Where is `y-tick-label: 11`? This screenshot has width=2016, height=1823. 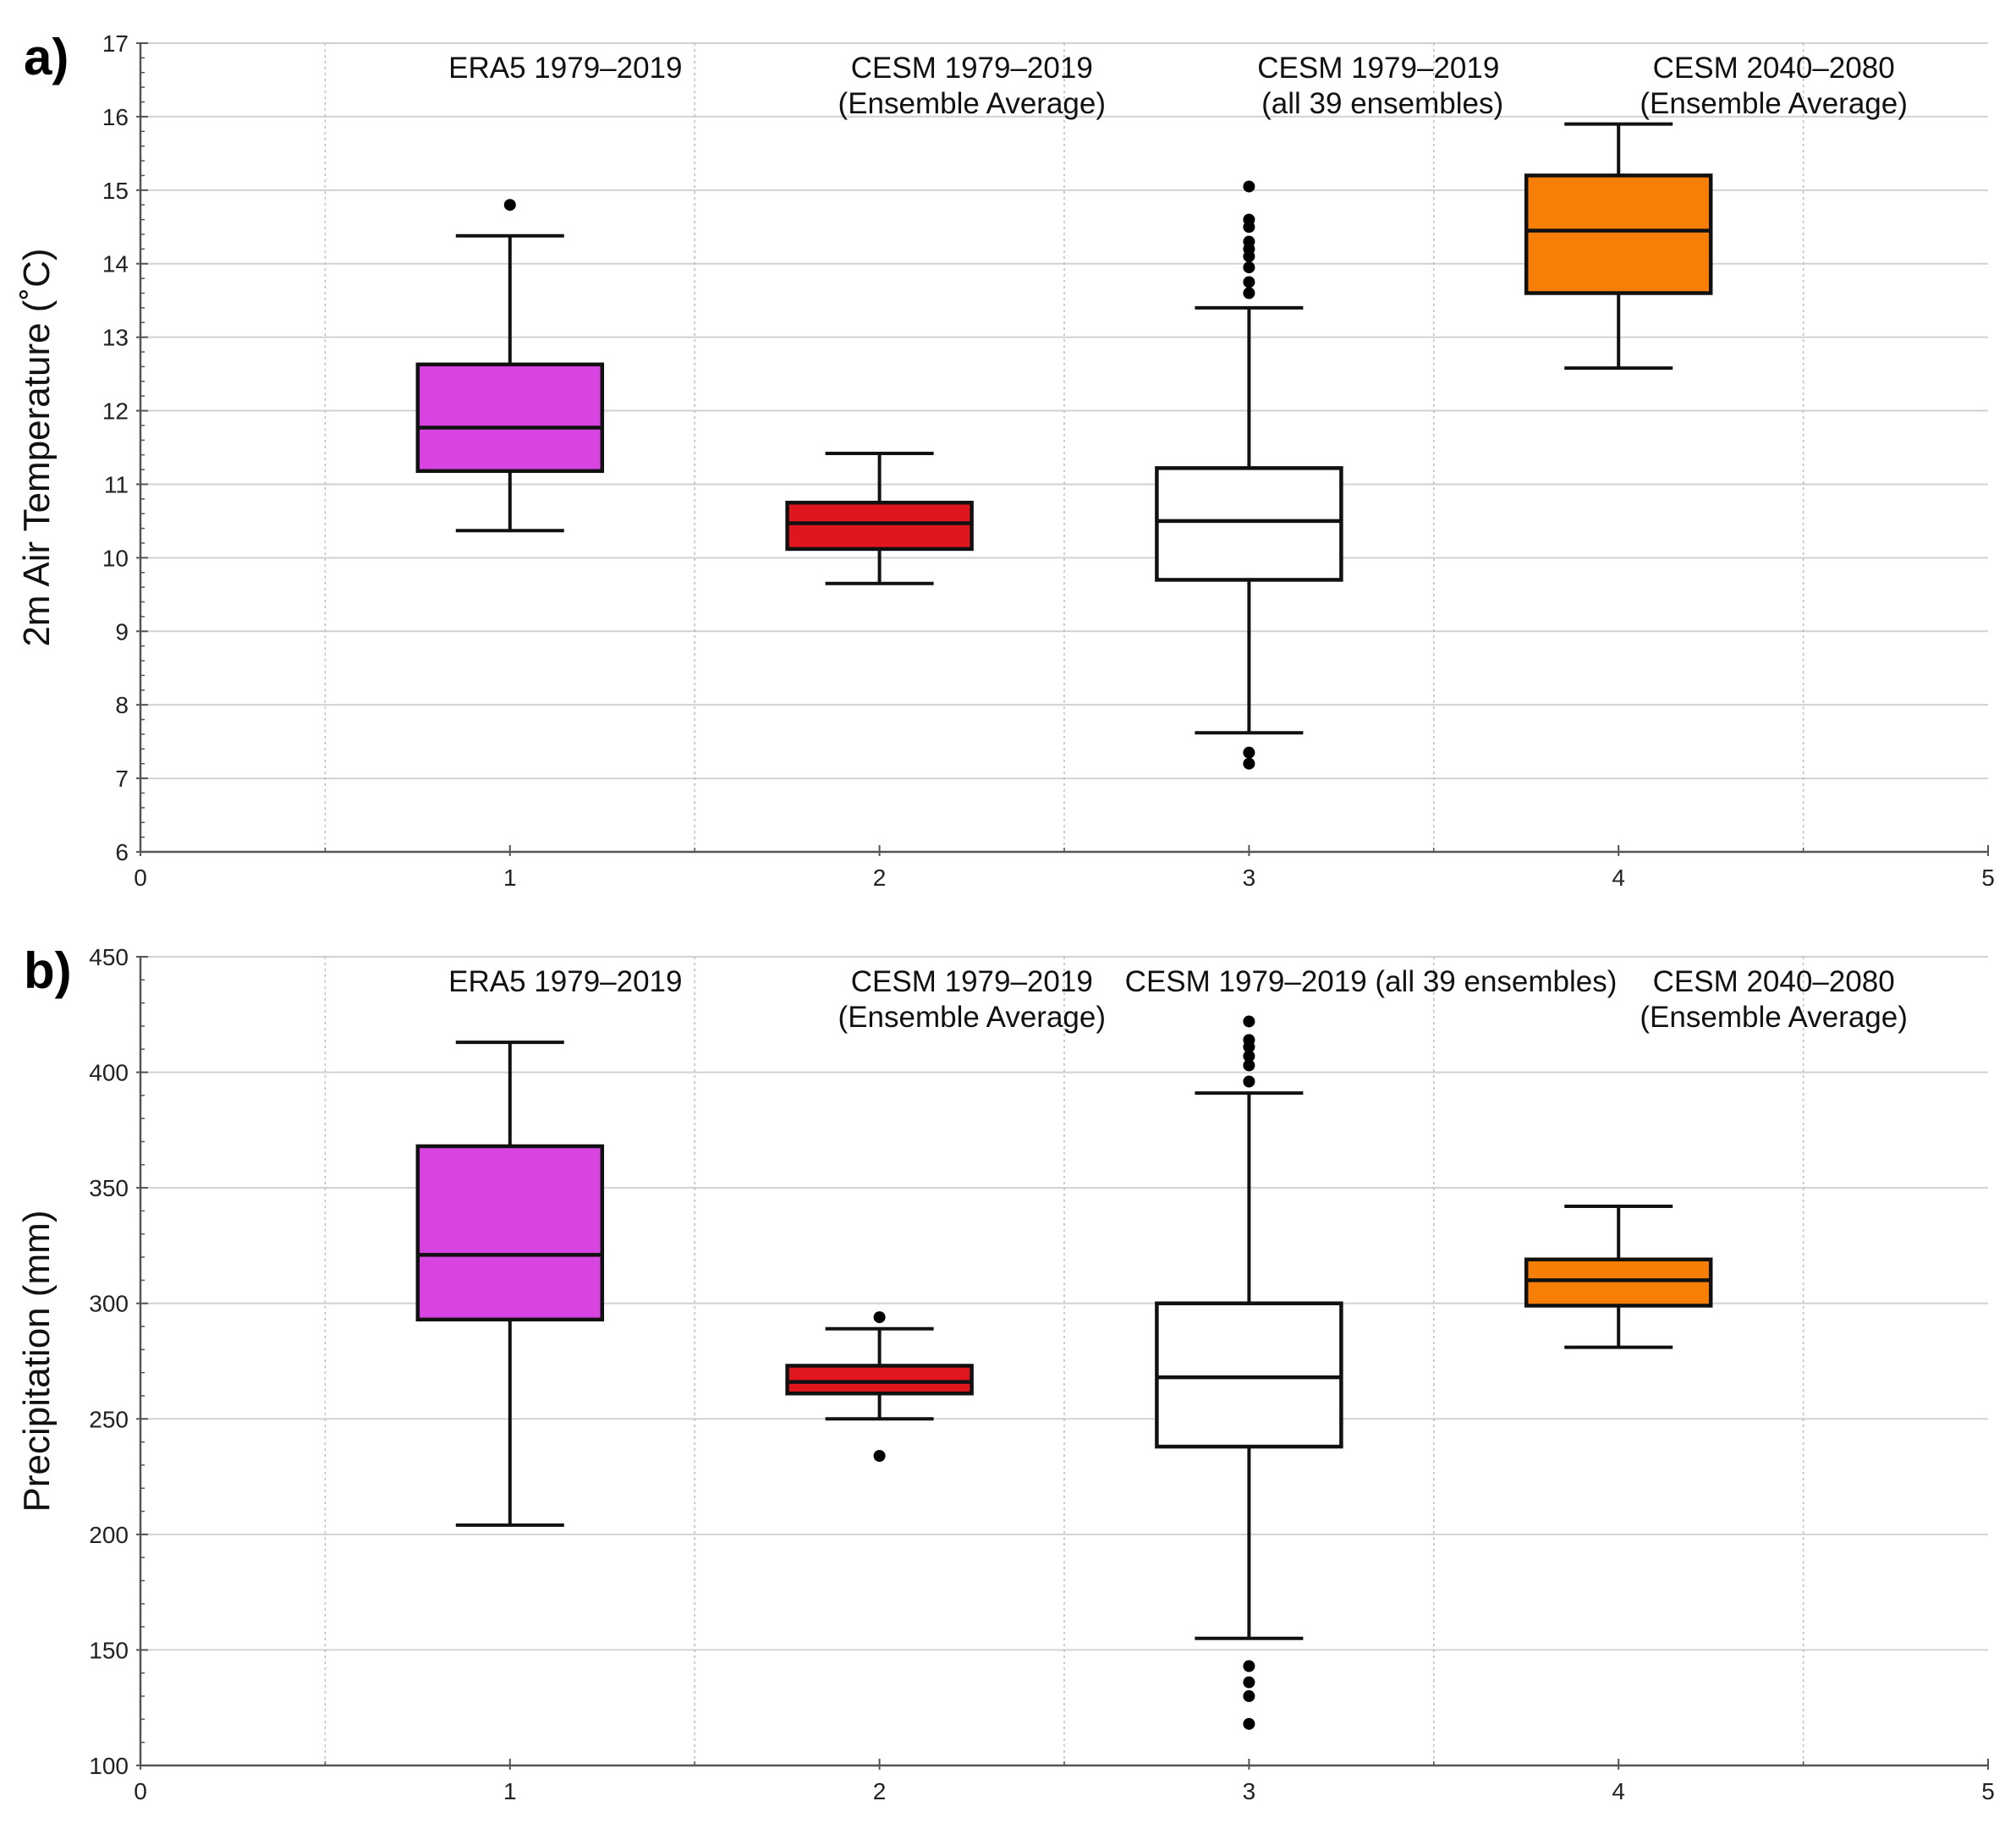
y-tick-label: 11 is located at coordinates (116, 484).